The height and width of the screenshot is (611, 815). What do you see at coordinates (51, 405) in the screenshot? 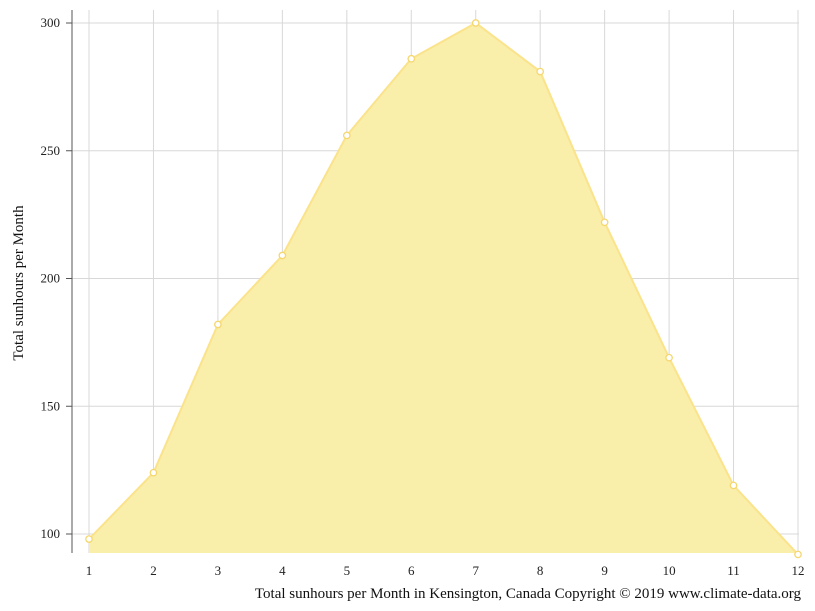
I see `y-tick-label-150: 150` at bounding box center [51, 405].